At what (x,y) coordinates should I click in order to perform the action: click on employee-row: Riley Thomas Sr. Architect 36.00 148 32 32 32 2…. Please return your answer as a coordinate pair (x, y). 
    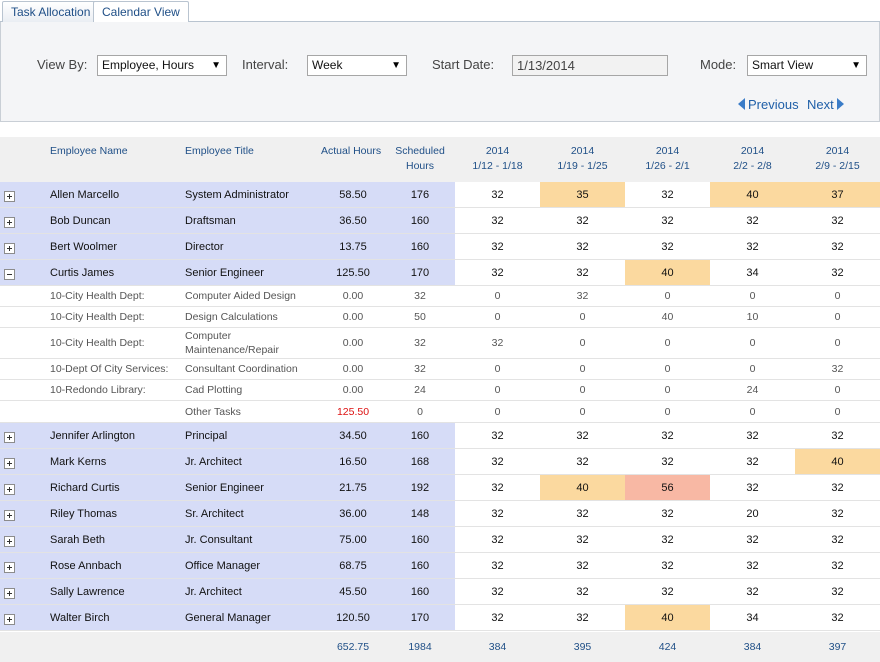
    Looking at the image, I should click on (440, 514).